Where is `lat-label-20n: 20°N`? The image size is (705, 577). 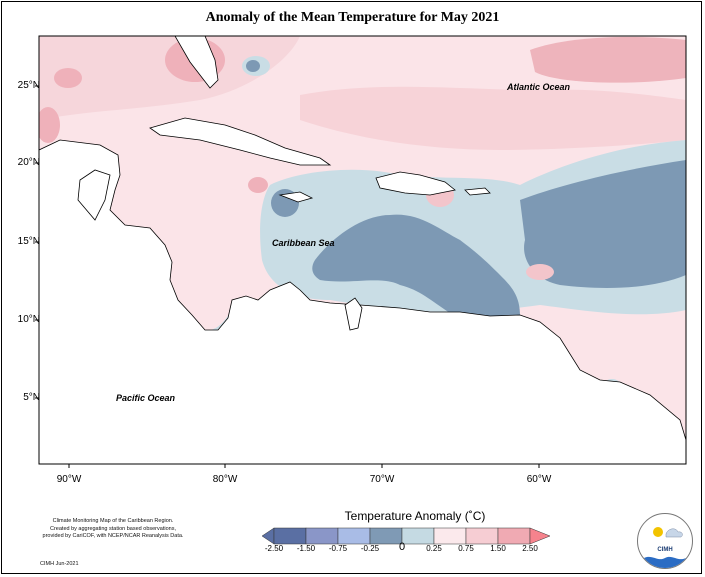
lat-label-20n: 20°N is located at coordinates (28, 162).